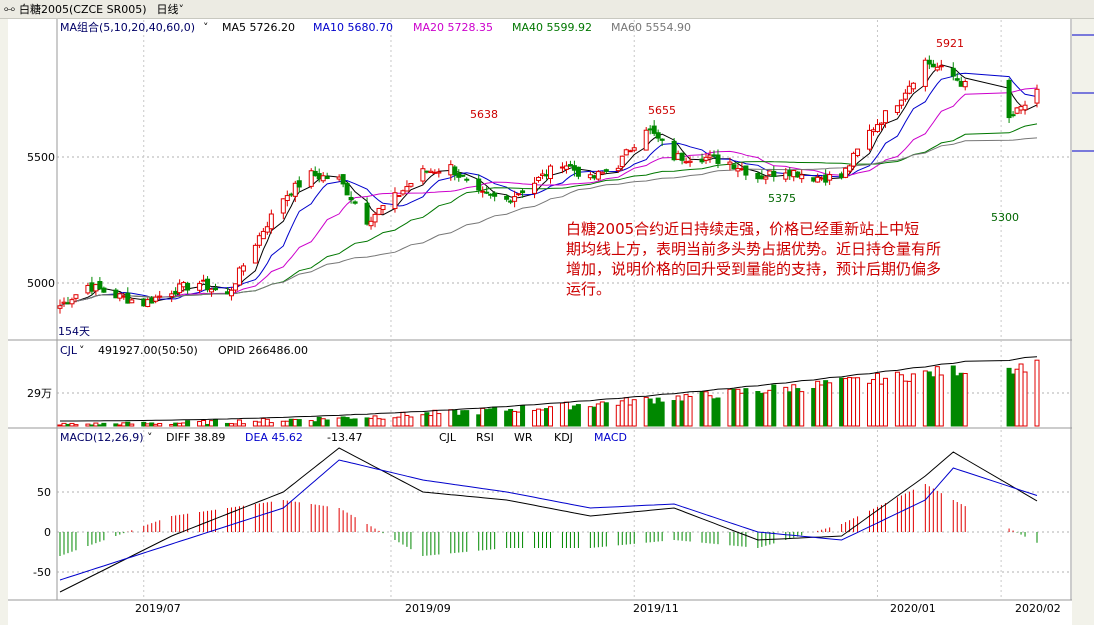  Describe the element at coordinates (41, 157) in the screenshot. I see `price-tick-label: 5500` at that location.